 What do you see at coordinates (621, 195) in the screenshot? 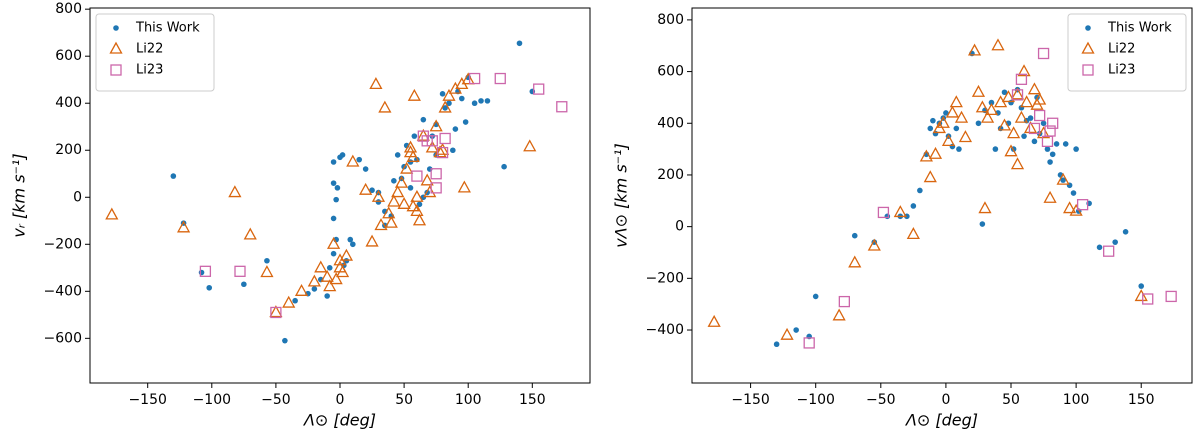
I see `y-axis-label: vΛ⊙ [km s⁻¹]` at bounding box center [621, 195].